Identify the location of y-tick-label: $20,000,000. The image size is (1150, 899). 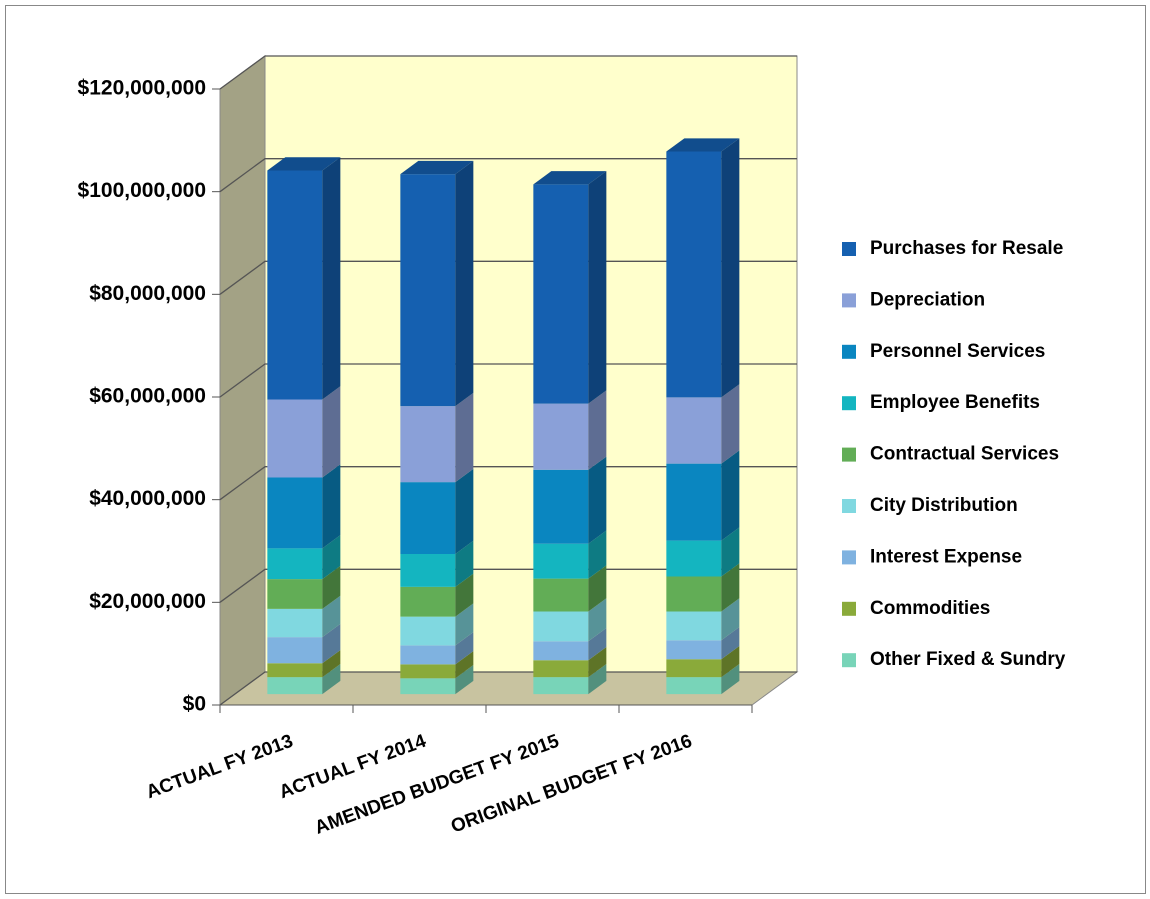
(147, 601).